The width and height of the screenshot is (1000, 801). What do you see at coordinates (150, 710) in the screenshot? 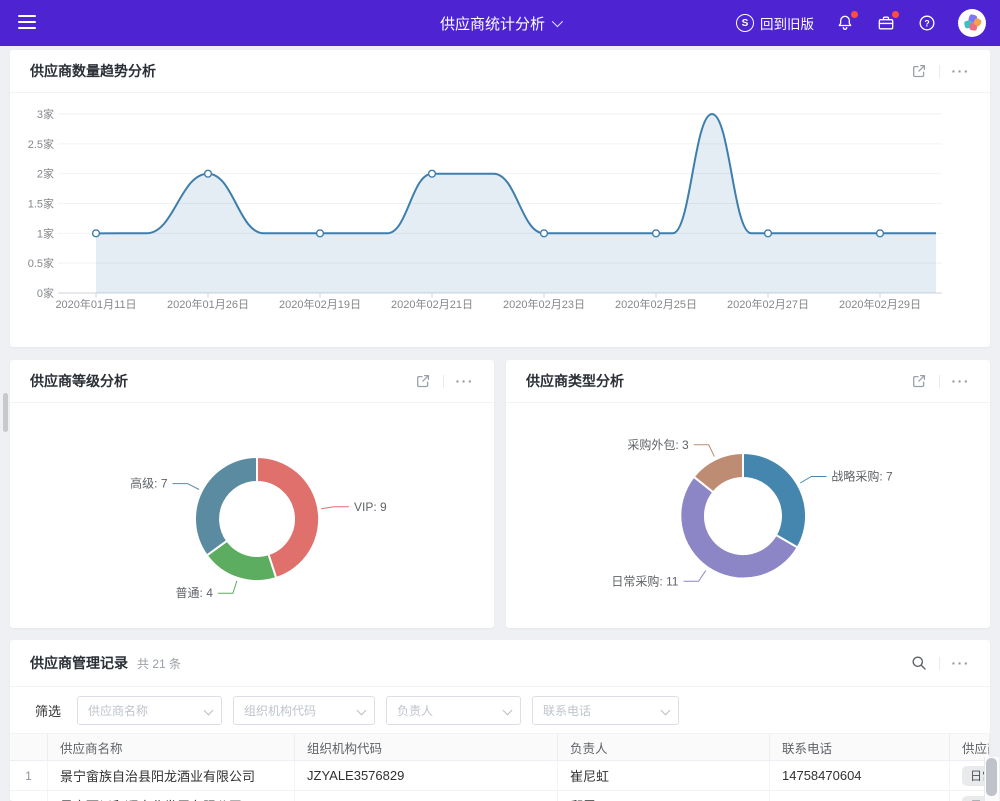
I see `filter-select-1: 供应商名称` at bounding box center [150, 710].